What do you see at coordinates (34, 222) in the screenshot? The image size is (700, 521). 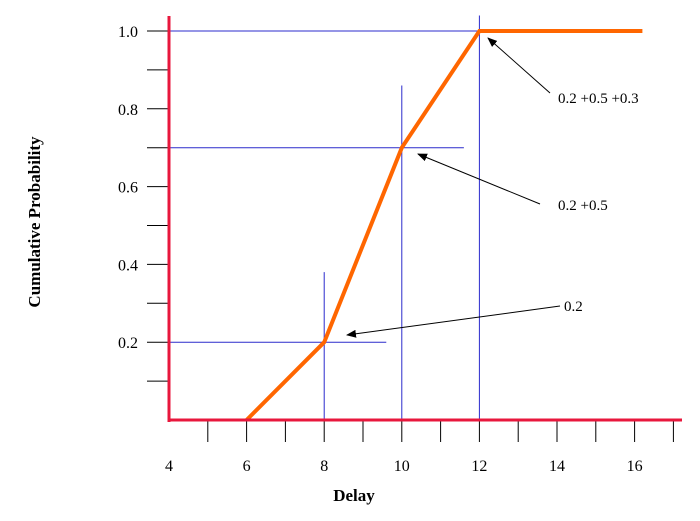 I see `y-axis-title: Cumulative Probability` at bounding box center [34, 222].